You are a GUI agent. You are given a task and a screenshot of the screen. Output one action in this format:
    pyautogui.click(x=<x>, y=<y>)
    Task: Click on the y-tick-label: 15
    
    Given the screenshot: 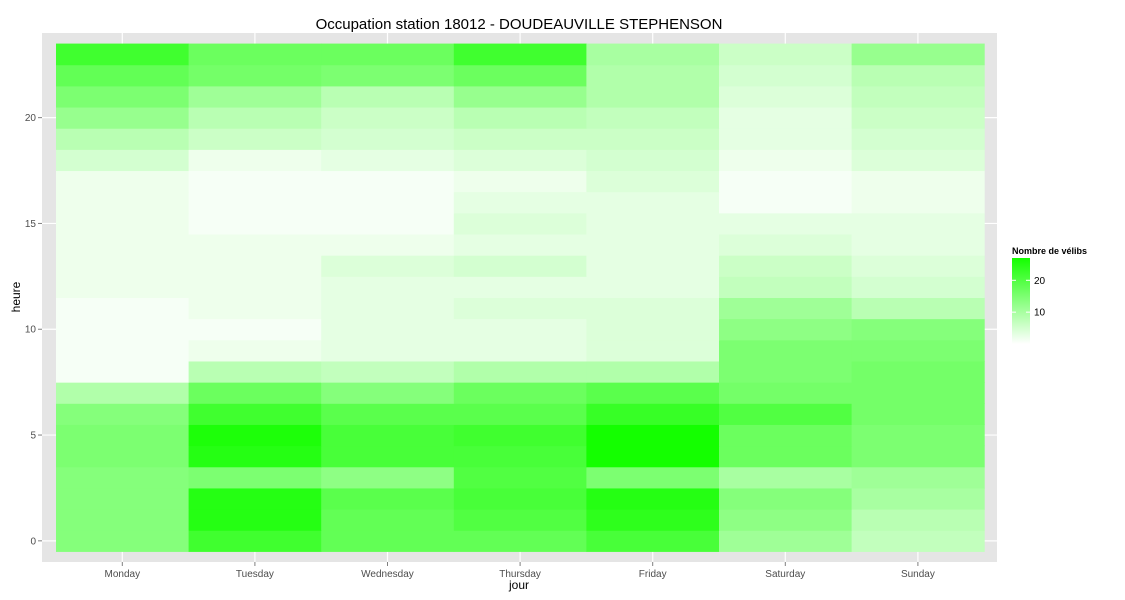 What is the action you would take?
    pyautogui.click(x=31, y=224)
    